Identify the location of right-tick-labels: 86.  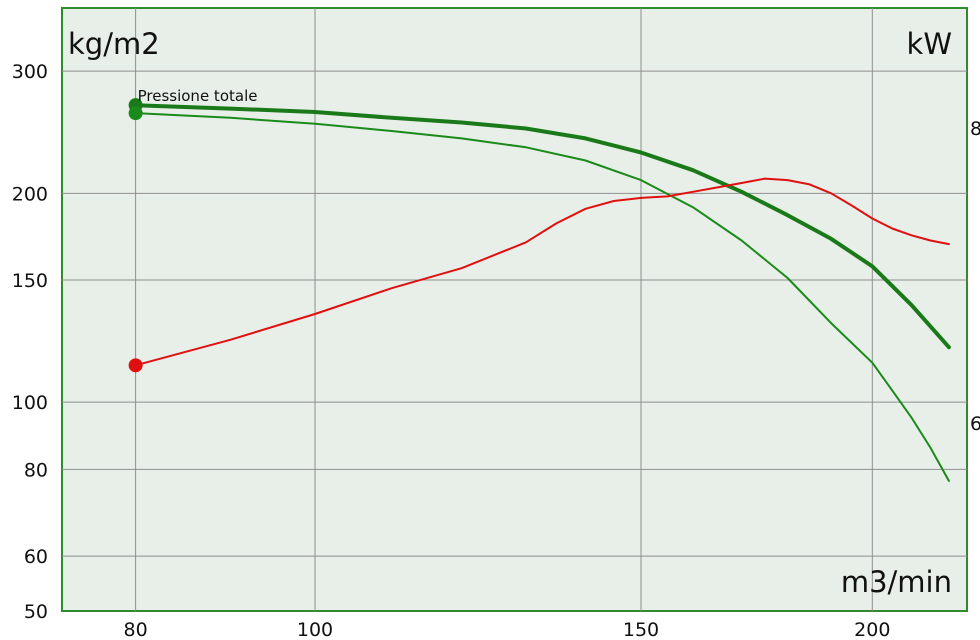
(975, 276).